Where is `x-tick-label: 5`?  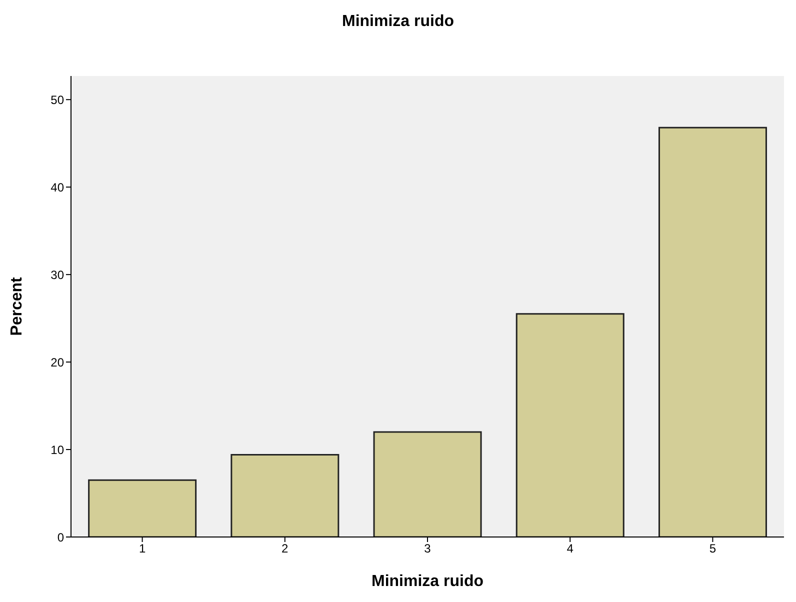
x-tick-label: 5 is located at coordinates (712, 549).